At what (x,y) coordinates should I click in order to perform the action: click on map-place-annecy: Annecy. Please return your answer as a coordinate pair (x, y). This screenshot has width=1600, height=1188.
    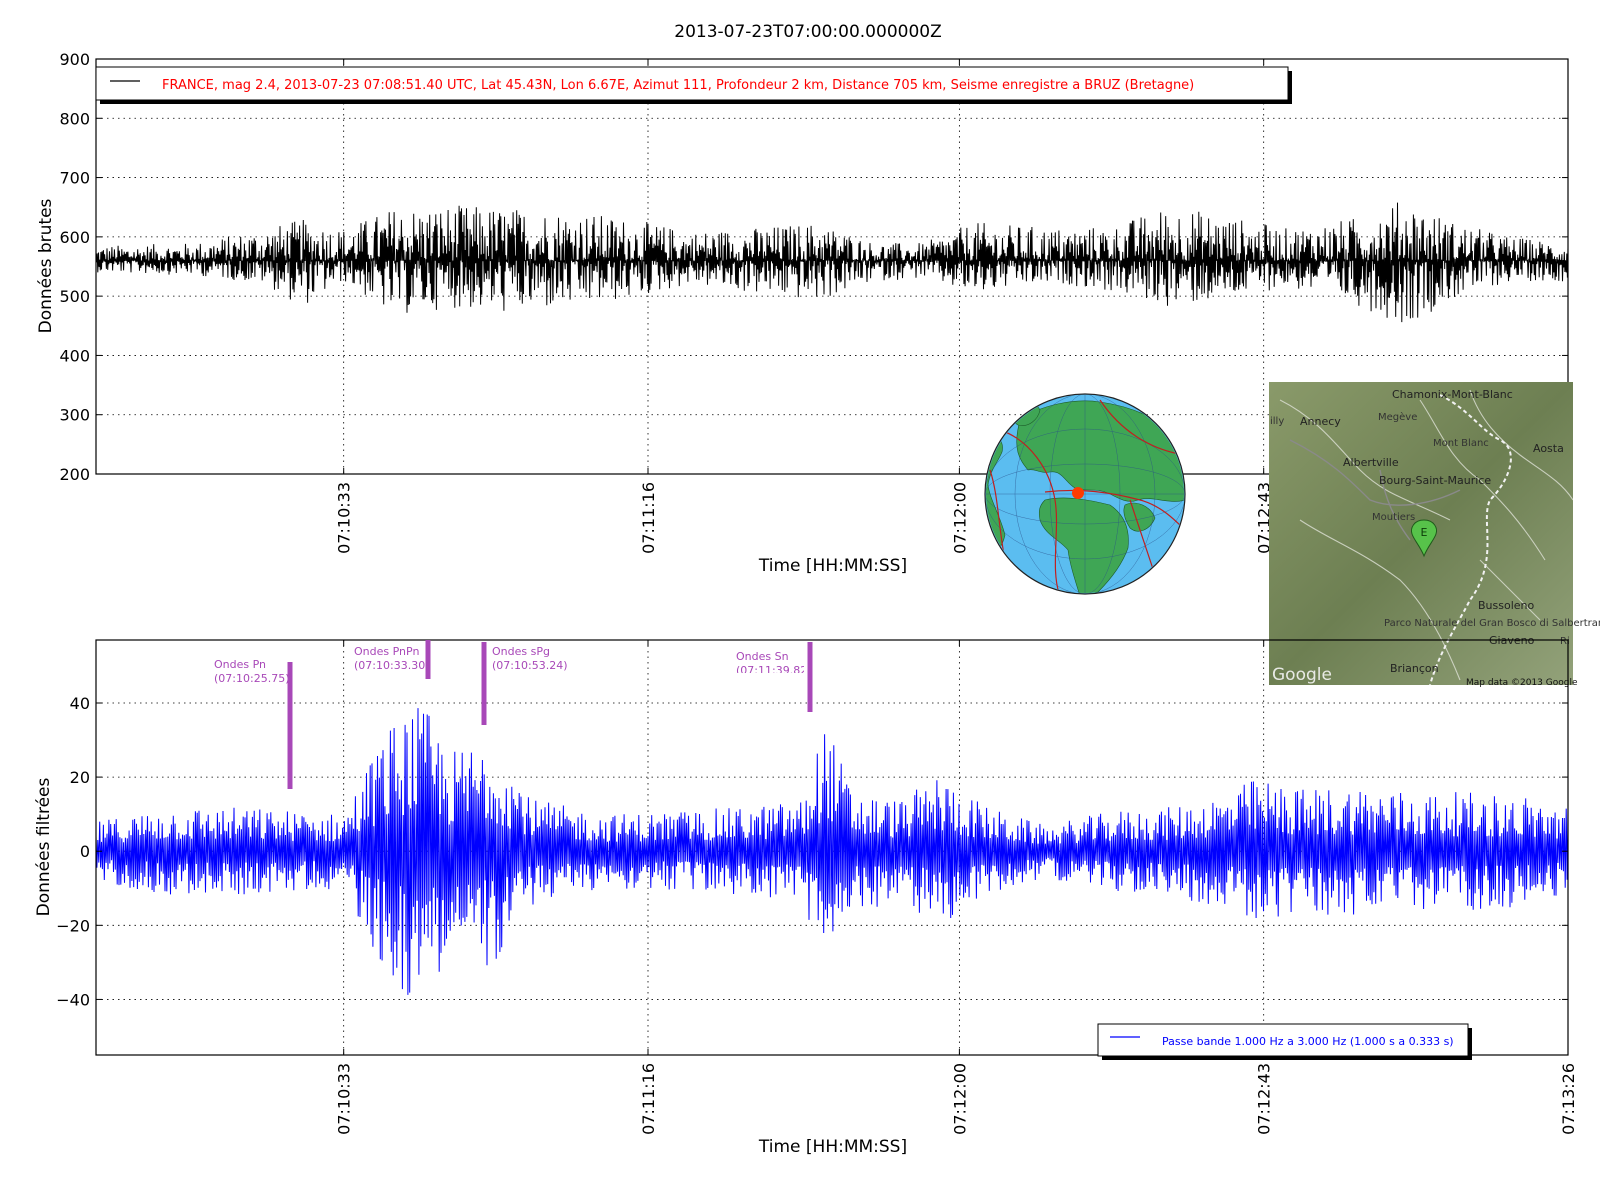
    Looking at the image, I should click on (1320, 421).